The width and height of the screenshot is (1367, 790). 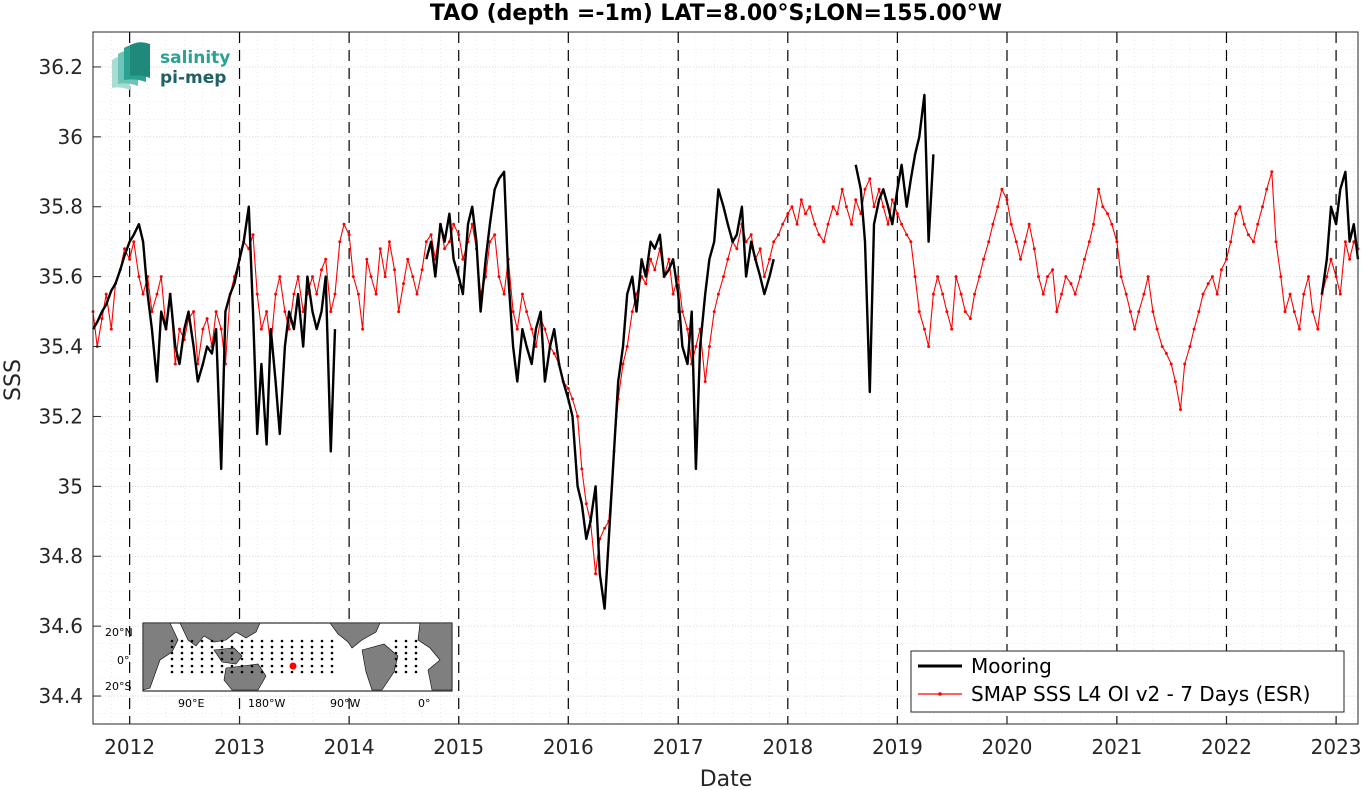 What do you see at coordinates (678, 747) in the screenshot?
I see `x-tick-label: 2017` at bounding box center [678, 747].